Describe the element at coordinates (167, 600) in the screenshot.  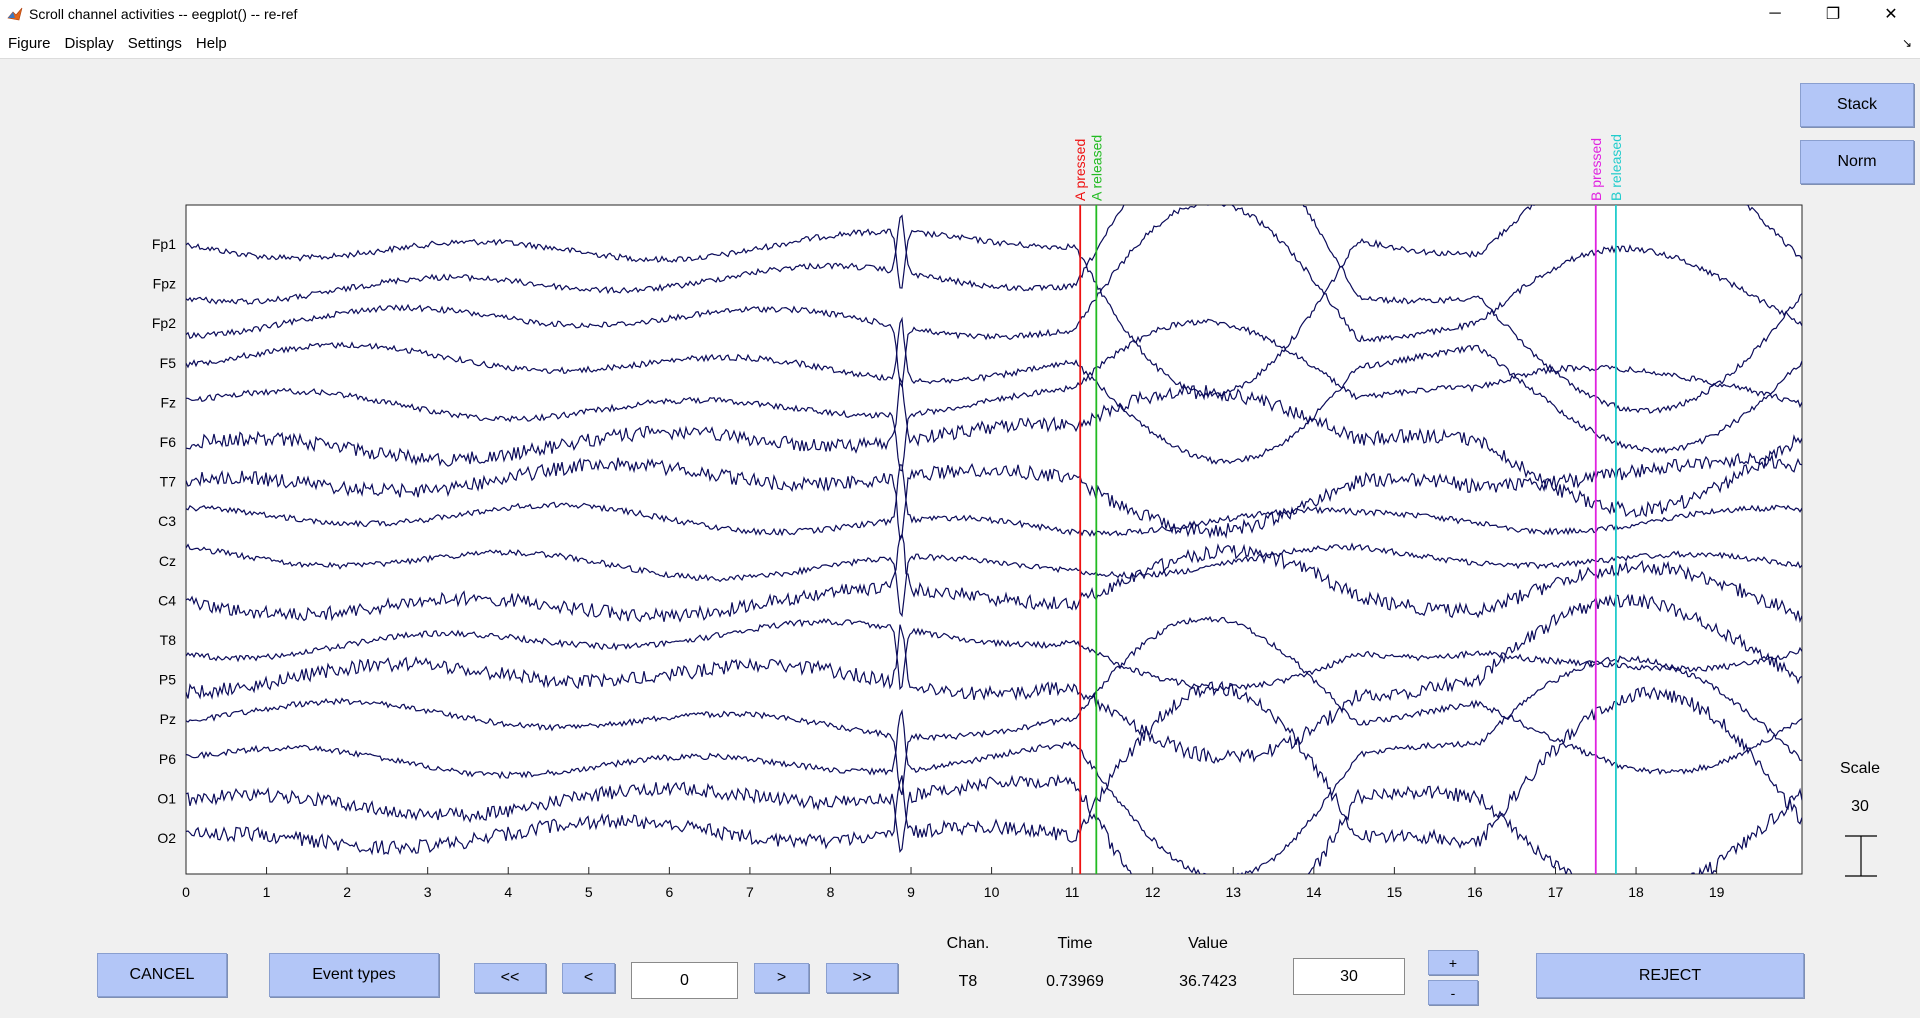
I see `channel-label-c4: C4` at that location.